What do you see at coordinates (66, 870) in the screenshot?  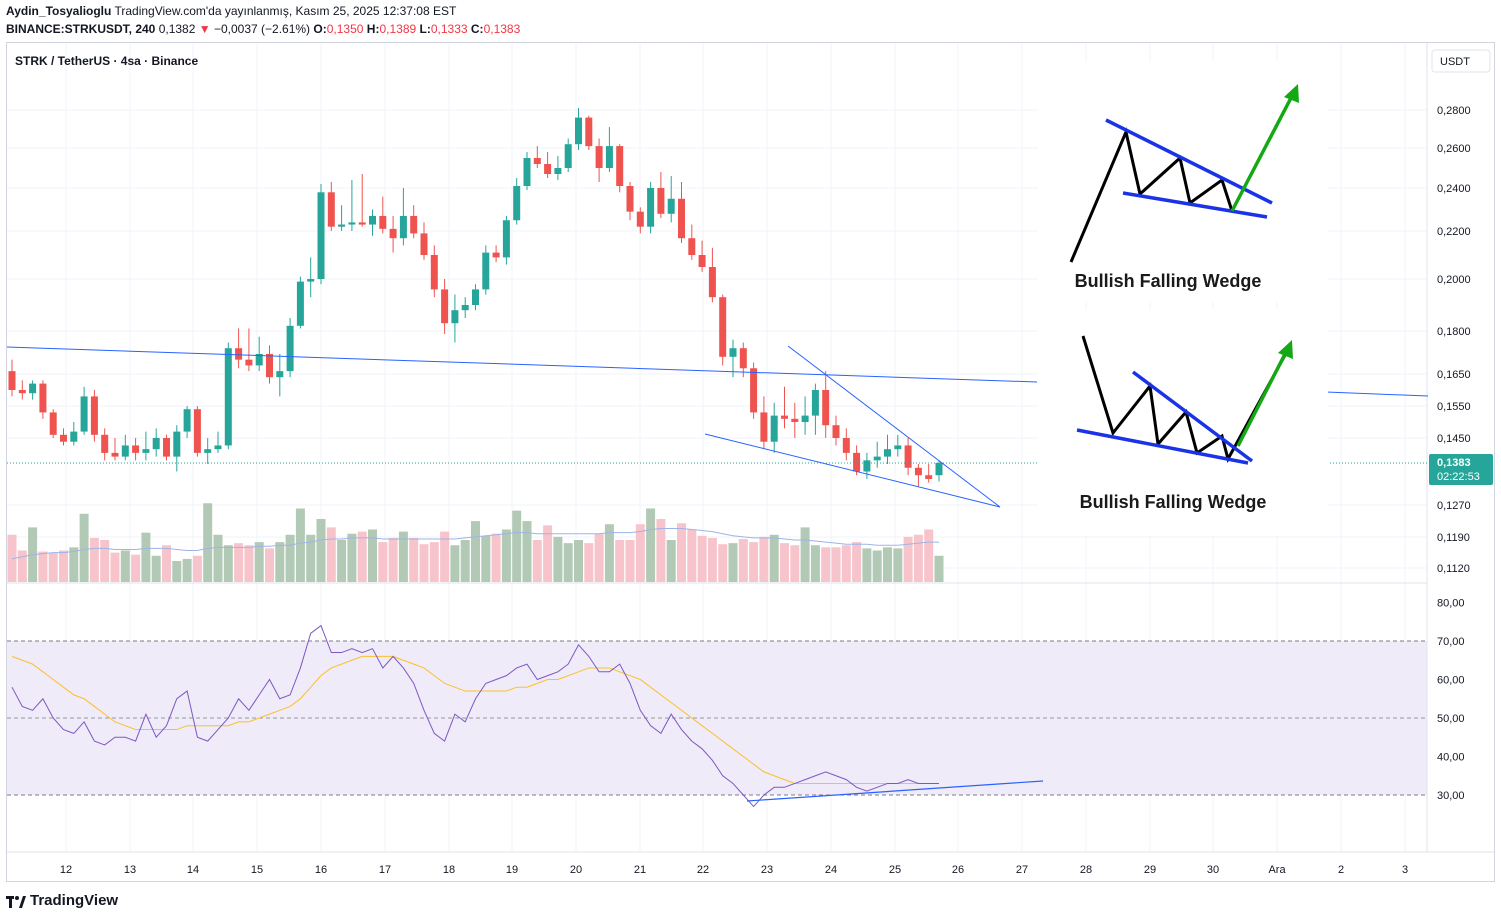 I see `time-tick-label: 12` at bounding box center [66, 870].